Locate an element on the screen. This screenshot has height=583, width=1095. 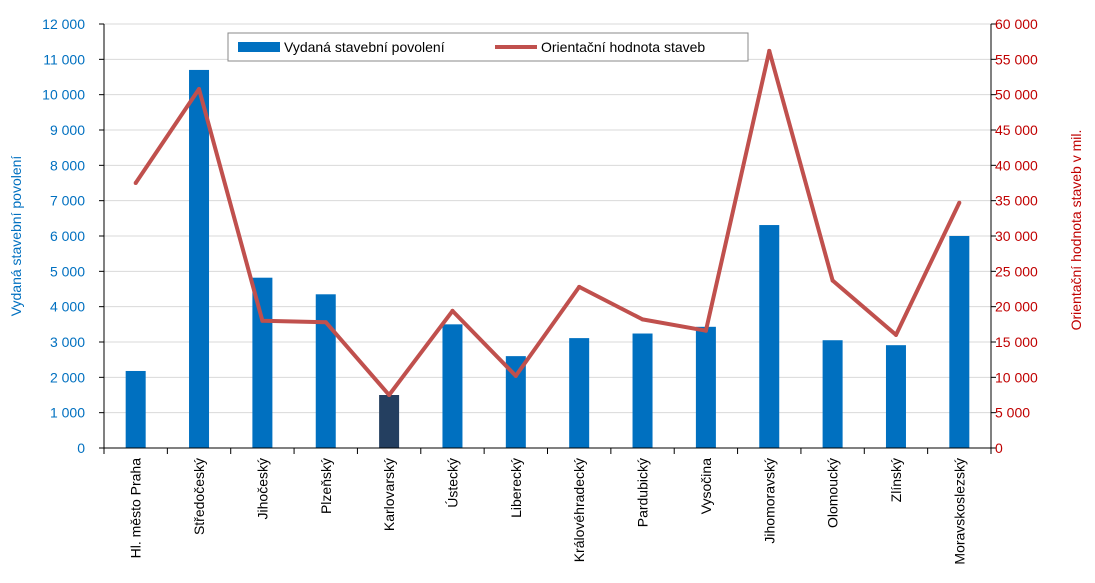
y-tick-label-left: 6 000 is located at coordinates (67, 236).